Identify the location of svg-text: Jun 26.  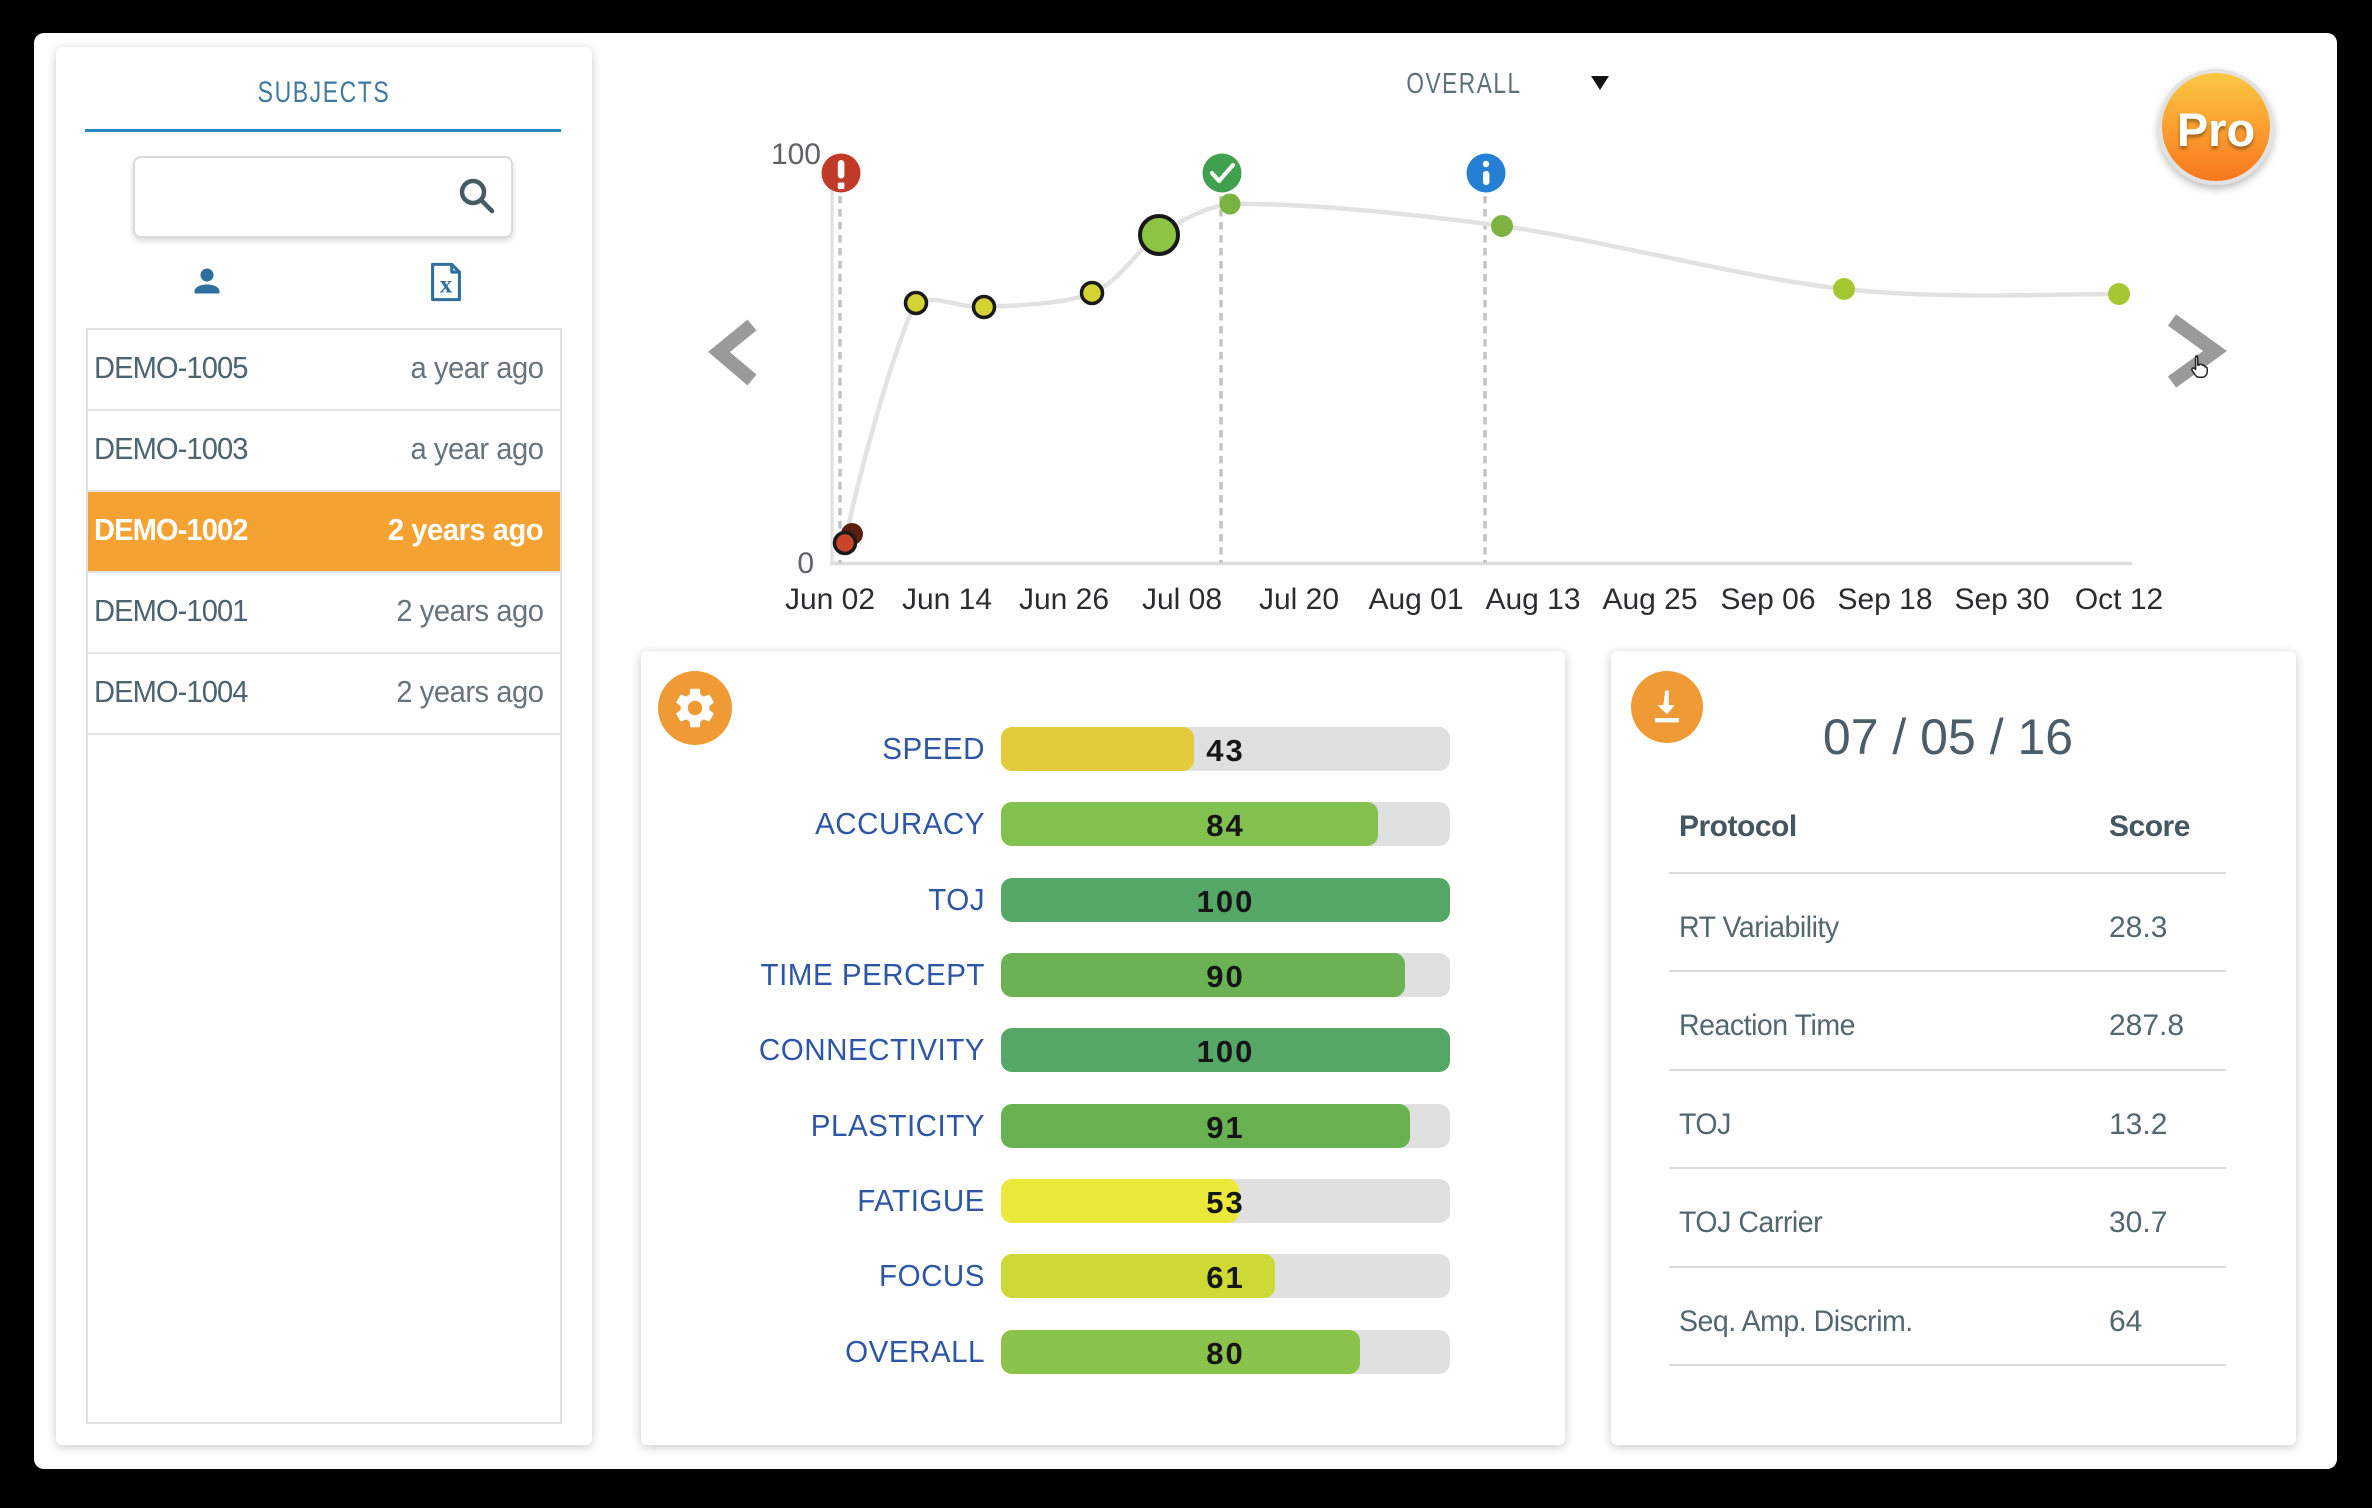
(1064, 599).